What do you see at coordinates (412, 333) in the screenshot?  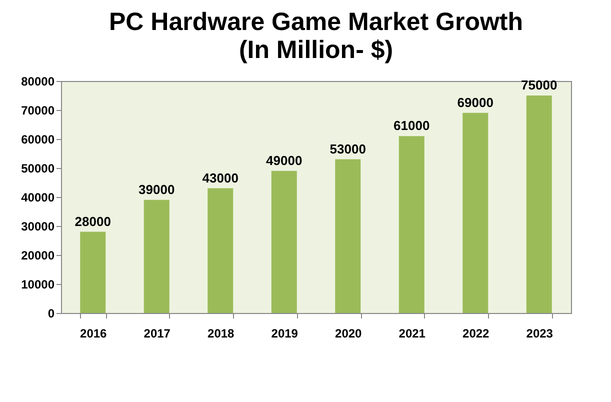 I see `x-tick-label: 2021` at bounding box center [412, 333].